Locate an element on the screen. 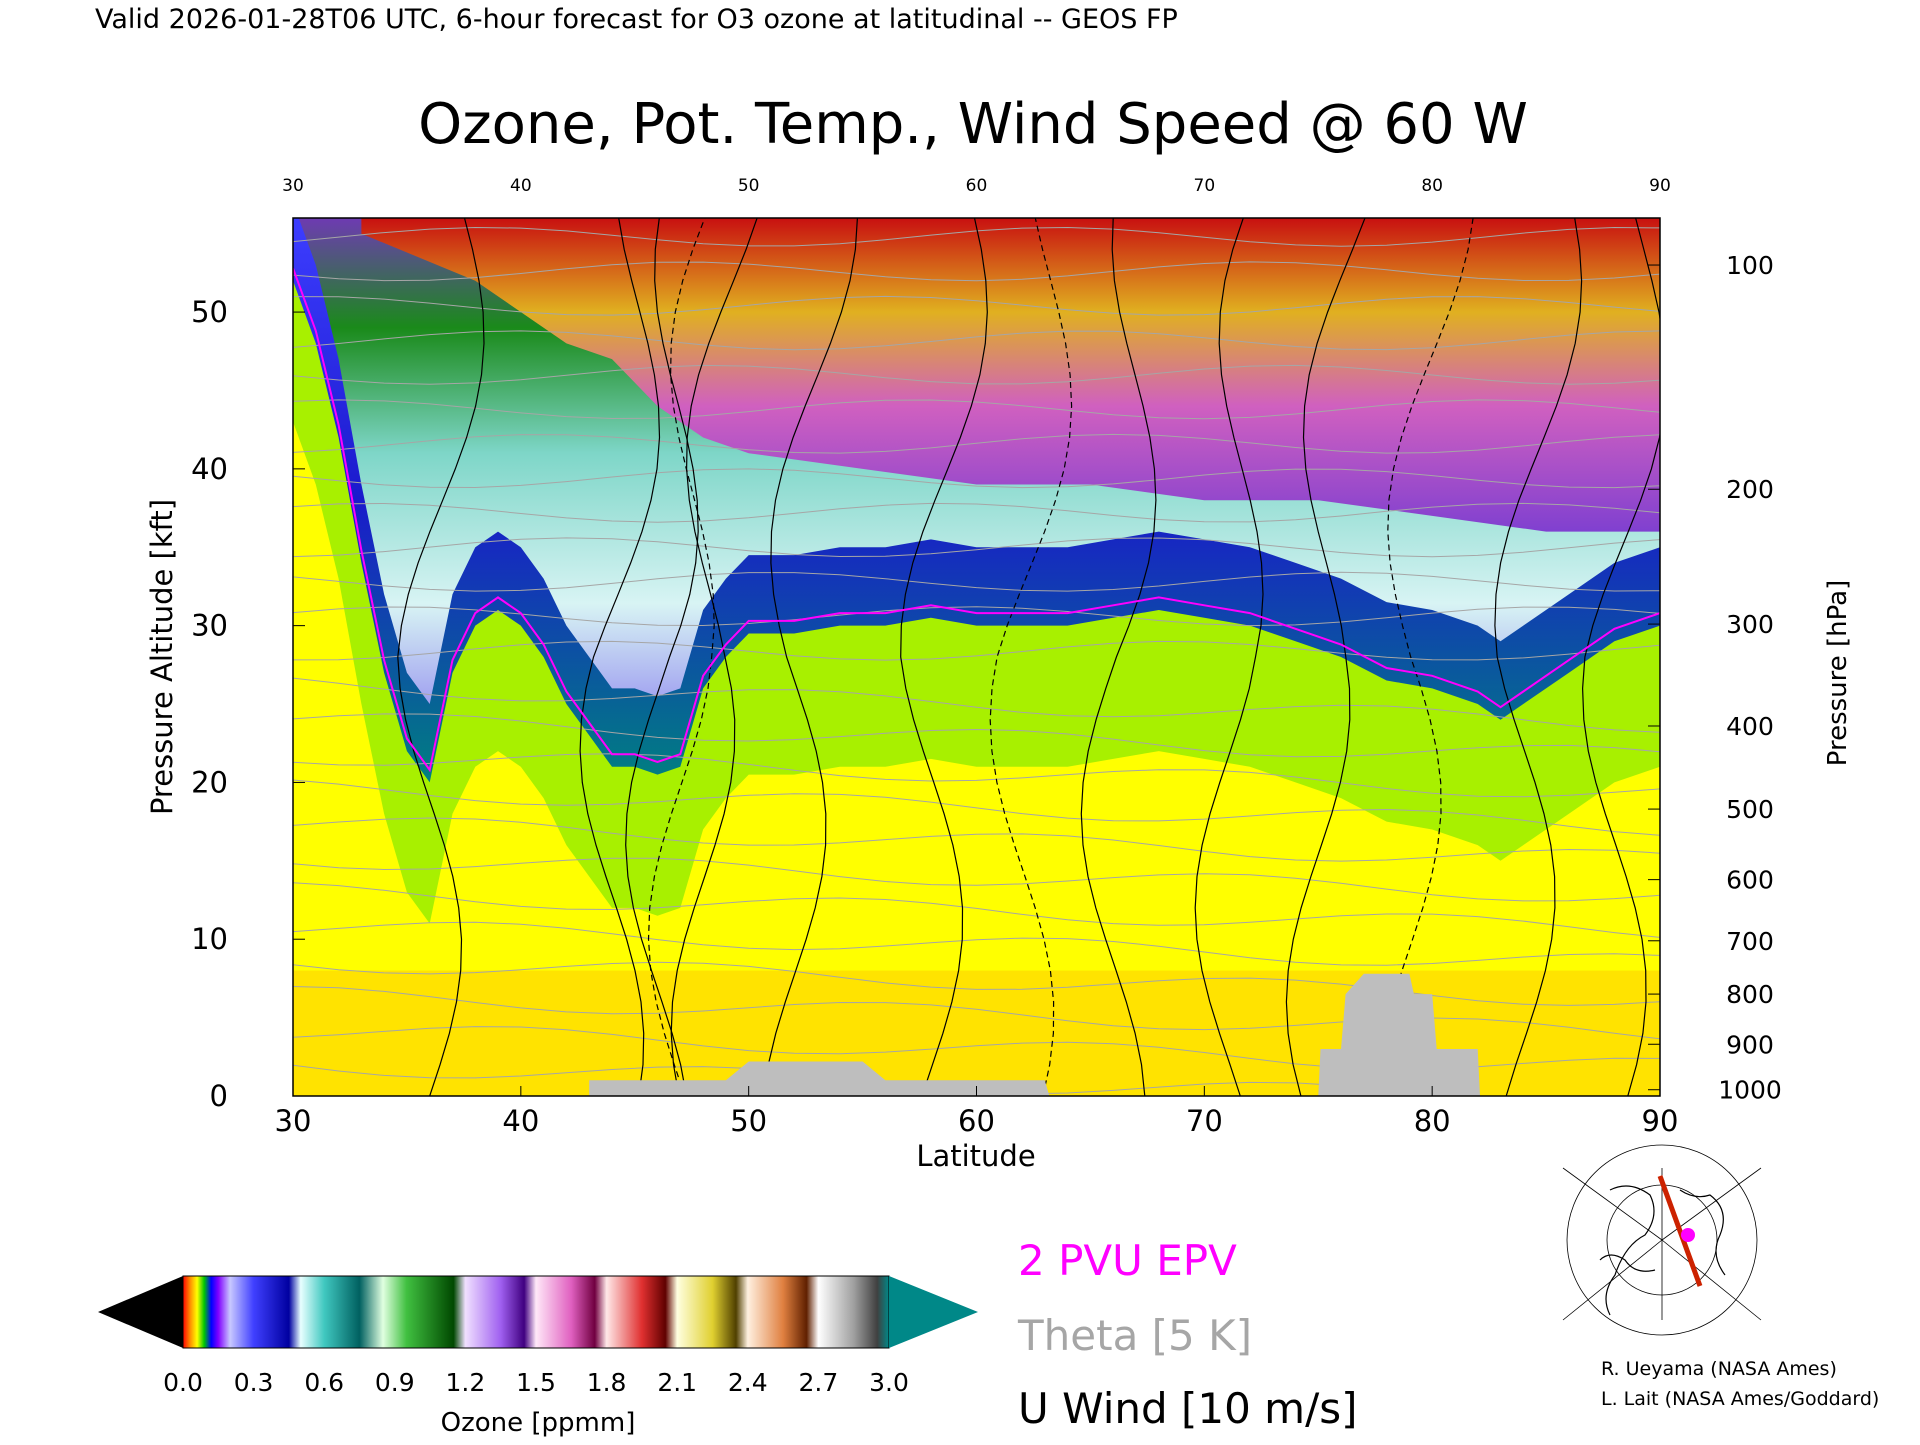 The width and height of the screenshot is (1920, 1445). x-top-tick-label: 60 is located at coordinates (977, 186).